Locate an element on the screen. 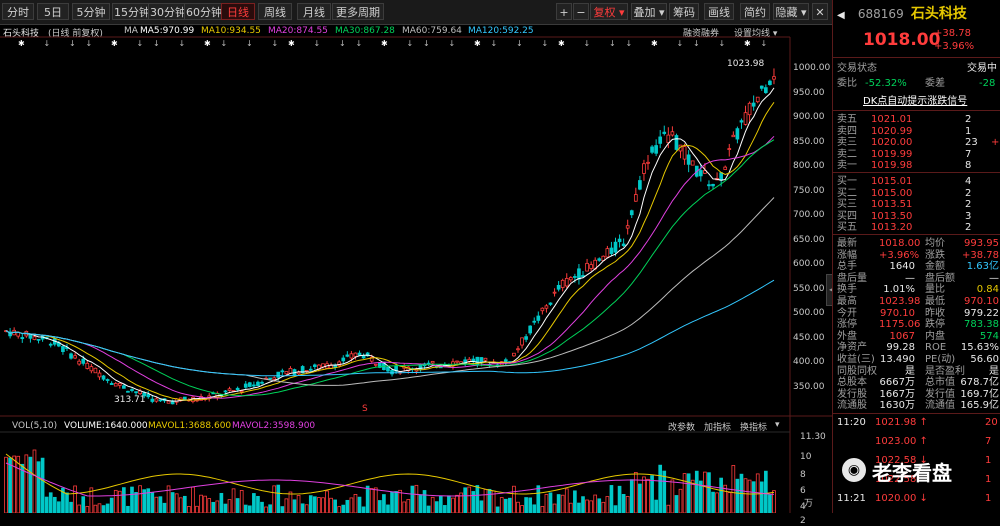 The height and width of the screenshot is (526, 1000). change-param-button: 改参数 is located at coordinates (682, 428).